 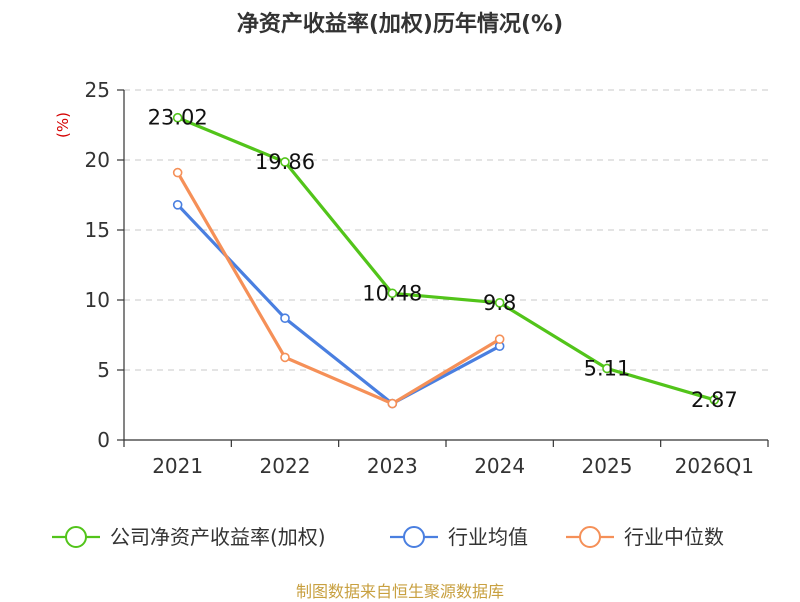 What do you see at coordinates (714, 466) in the screenshot?
I see `x-tick-label: 2026Q1` at bounding box center [714, 466].